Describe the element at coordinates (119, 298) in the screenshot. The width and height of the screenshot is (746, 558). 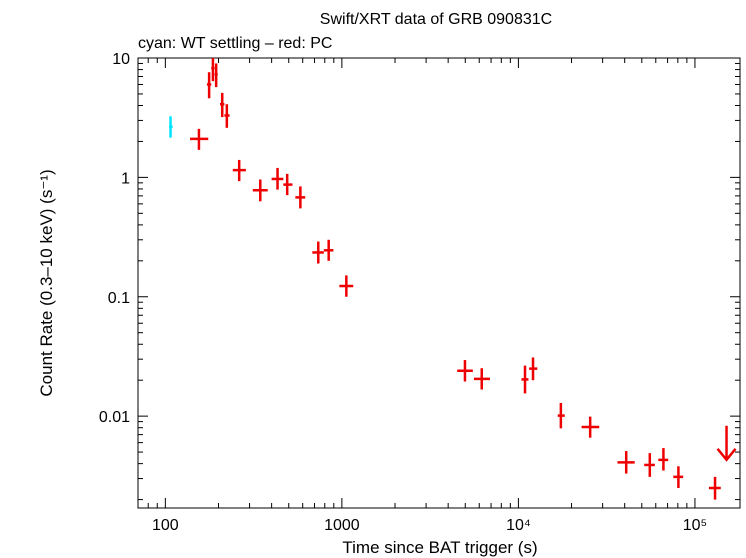
I see `y-tick-label: 0.1` at that location.